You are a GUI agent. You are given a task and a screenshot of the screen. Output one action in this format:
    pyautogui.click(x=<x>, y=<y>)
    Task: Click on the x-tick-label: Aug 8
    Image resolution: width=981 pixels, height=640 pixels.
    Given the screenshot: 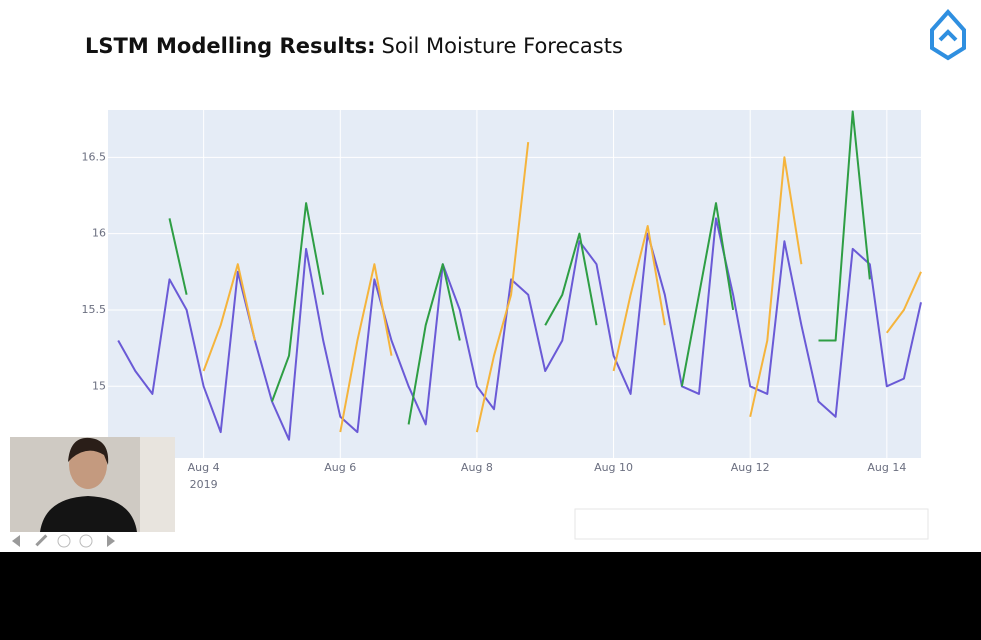 What is the action you would take?
    pyautogui.click(x=477, y=467)
    